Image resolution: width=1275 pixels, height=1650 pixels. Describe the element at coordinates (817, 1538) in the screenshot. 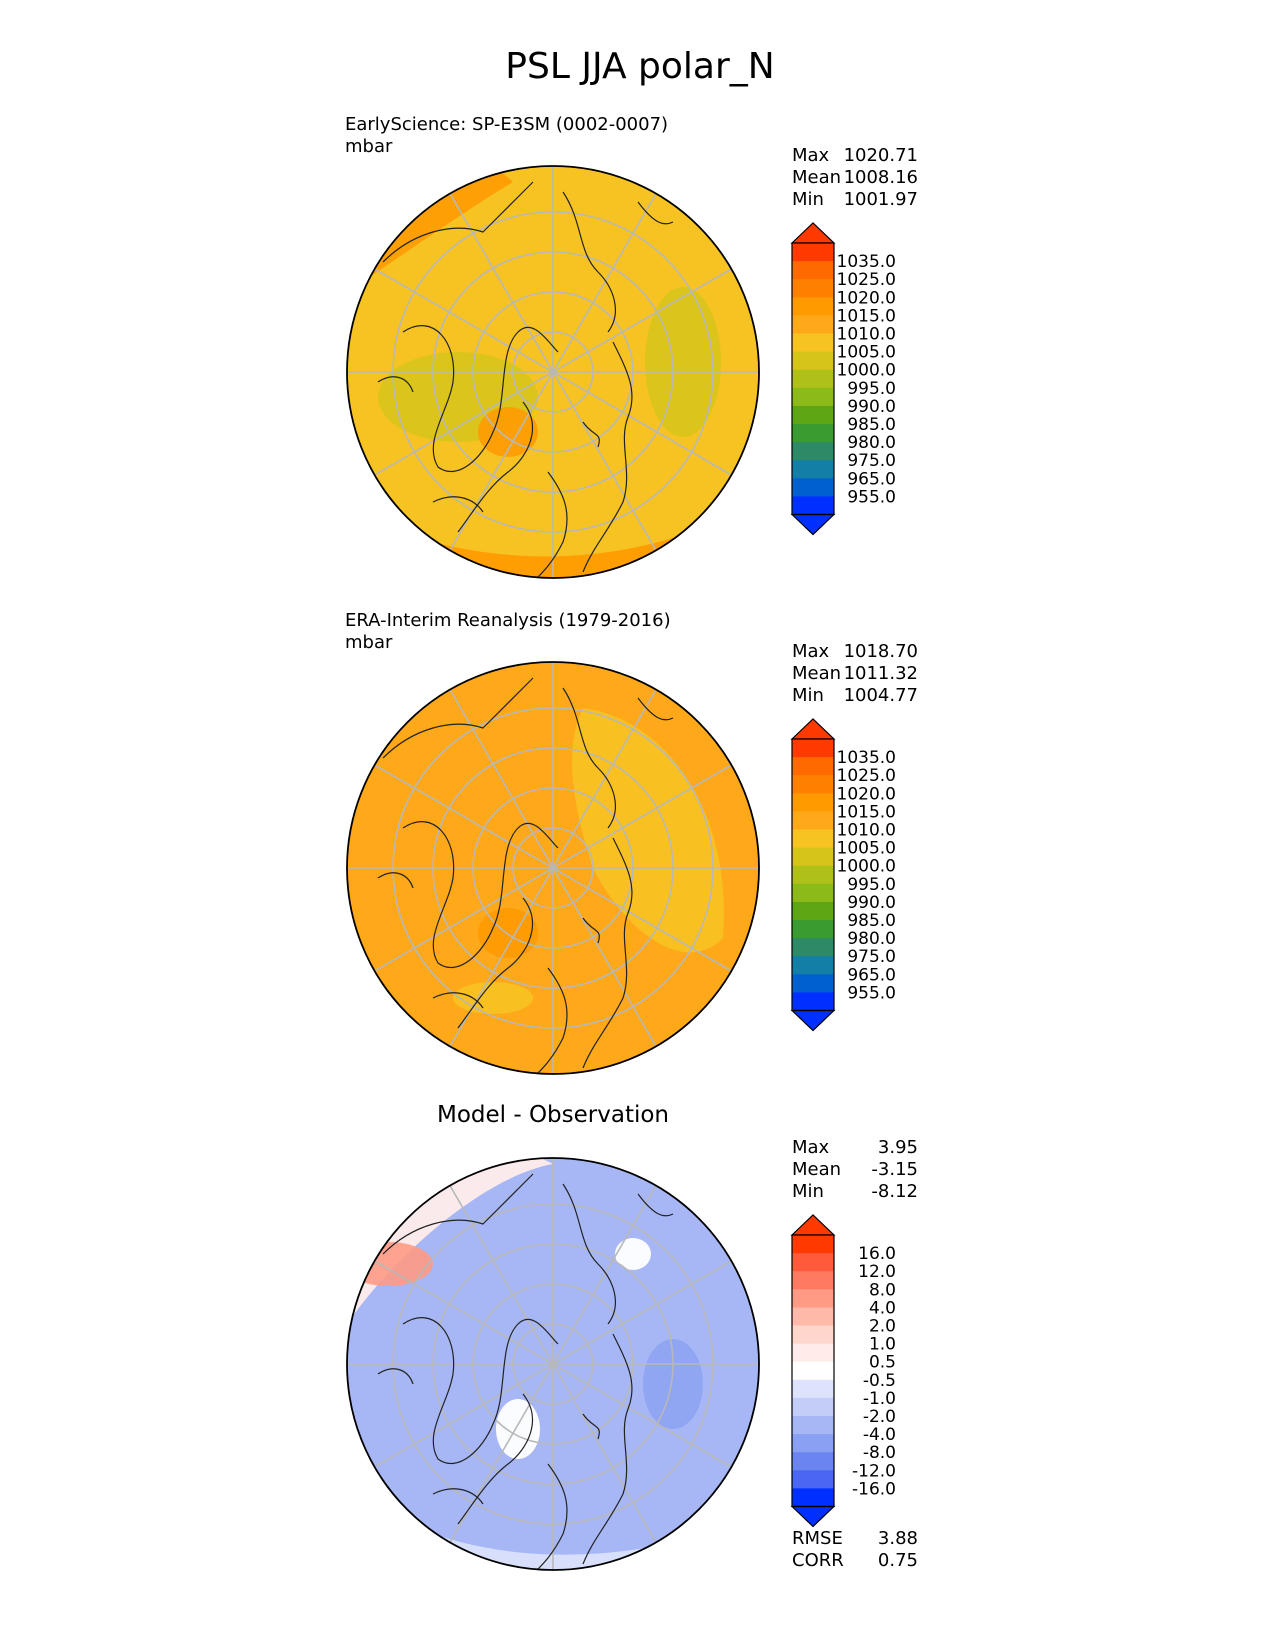

I see `metric-label: RMSE` at that location.